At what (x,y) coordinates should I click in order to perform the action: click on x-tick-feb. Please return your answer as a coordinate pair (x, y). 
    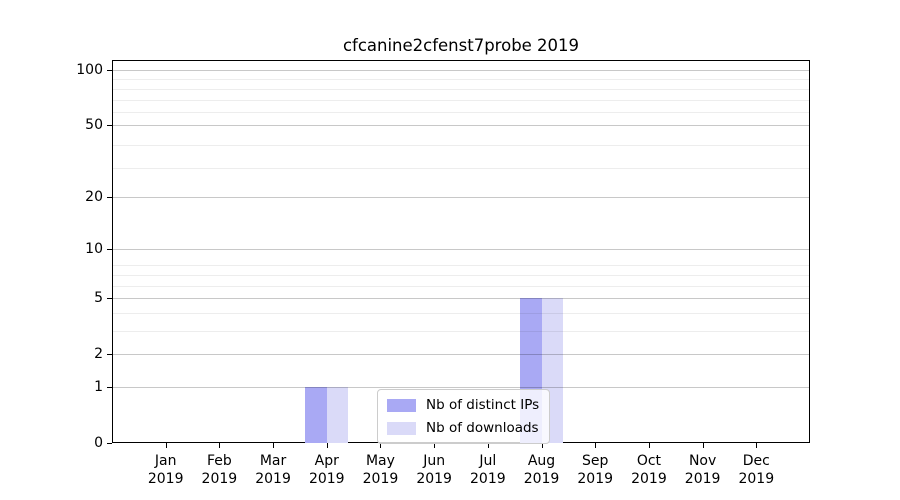
    Looking at the image, I should click on (220, 445).